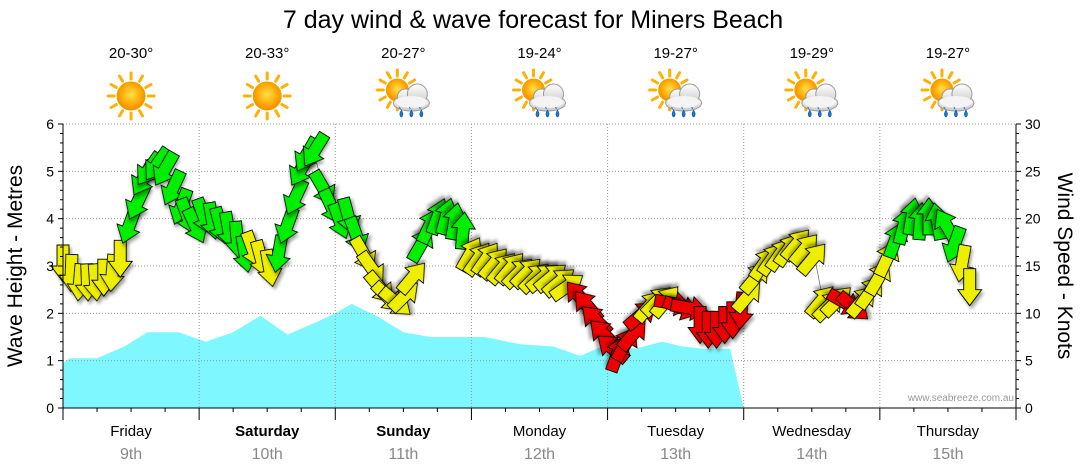  What do you see at coordinates (1033, 171) in the screenshot?
I see `right-tick-label: 25` at bounding box center [1033, 171].